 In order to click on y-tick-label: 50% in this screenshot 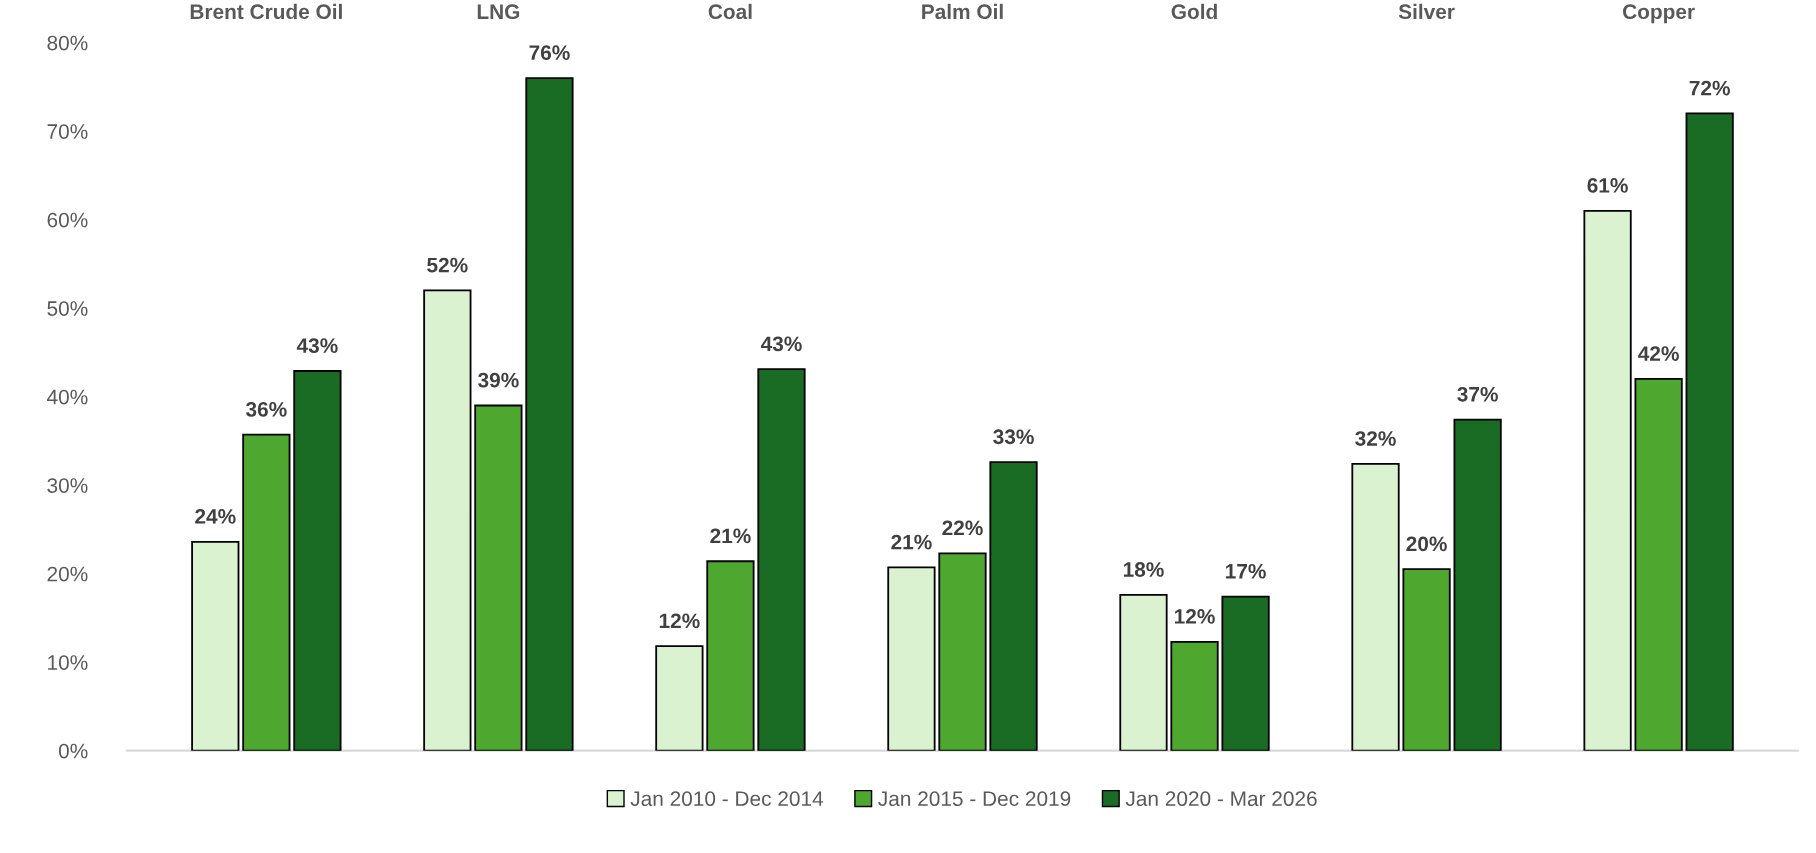, I will do `click(67, 308)`.